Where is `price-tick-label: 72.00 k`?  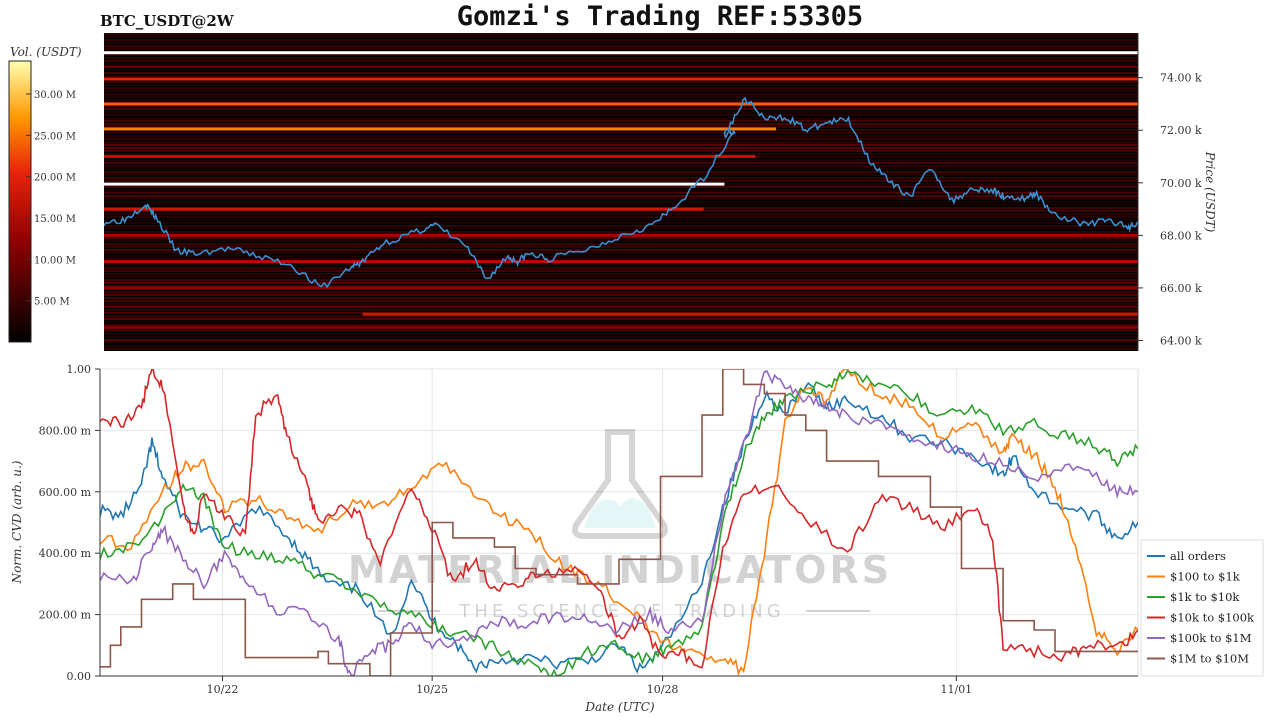 price-tick-label: 72.00 k is located at coordinates (1181, 130).